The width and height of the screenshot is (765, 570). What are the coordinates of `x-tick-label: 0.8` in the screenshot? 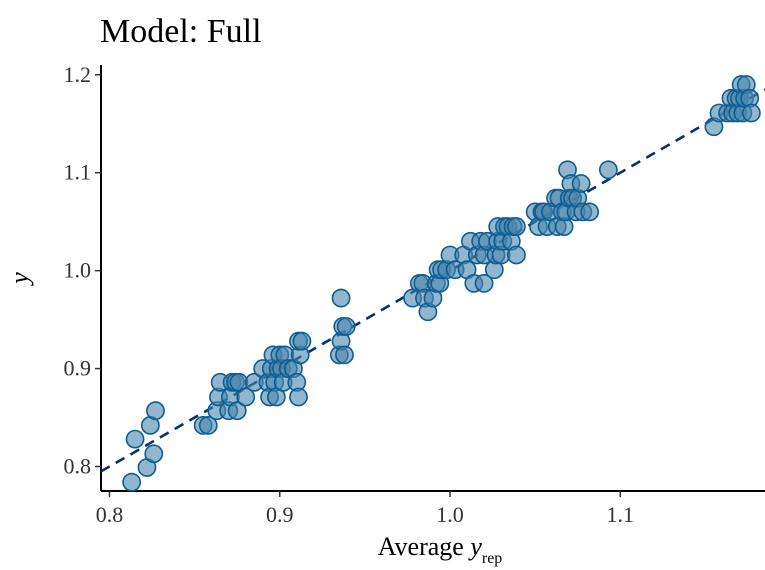 It's located at (110, 514).